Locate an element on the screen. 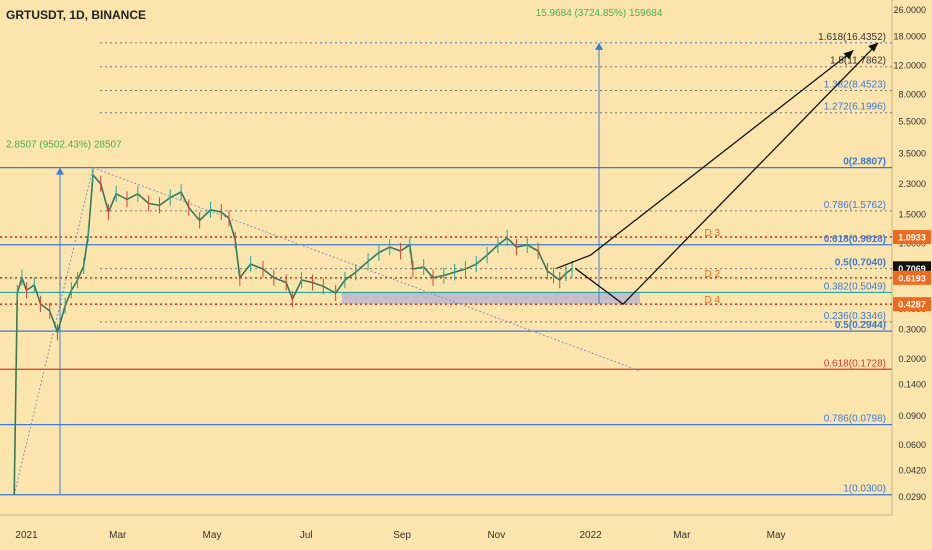 The image size is (932, 550). x-tick-label-0: 2021 is located at coordinates (26, 535).